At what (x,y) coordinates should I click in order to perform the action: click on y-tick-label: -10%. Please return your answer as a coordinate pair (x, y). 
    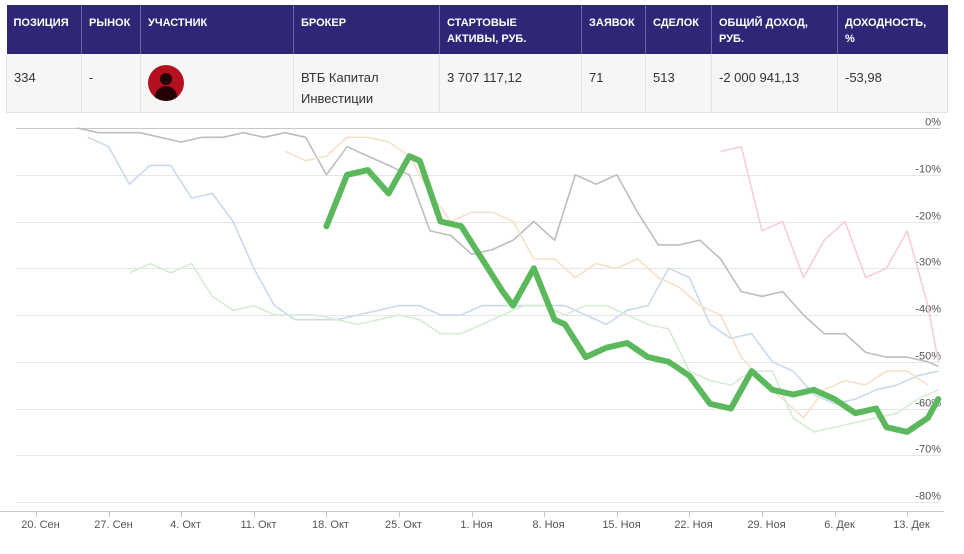
    Looking at the image, I should click on (928, 170).